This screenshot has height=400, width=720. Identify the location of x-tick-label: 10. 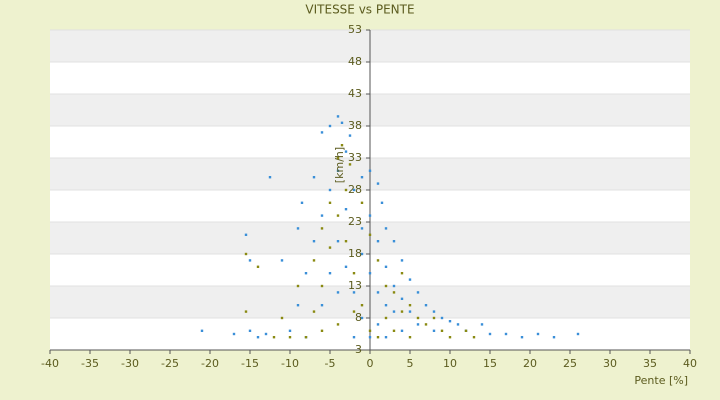
(450, 363).